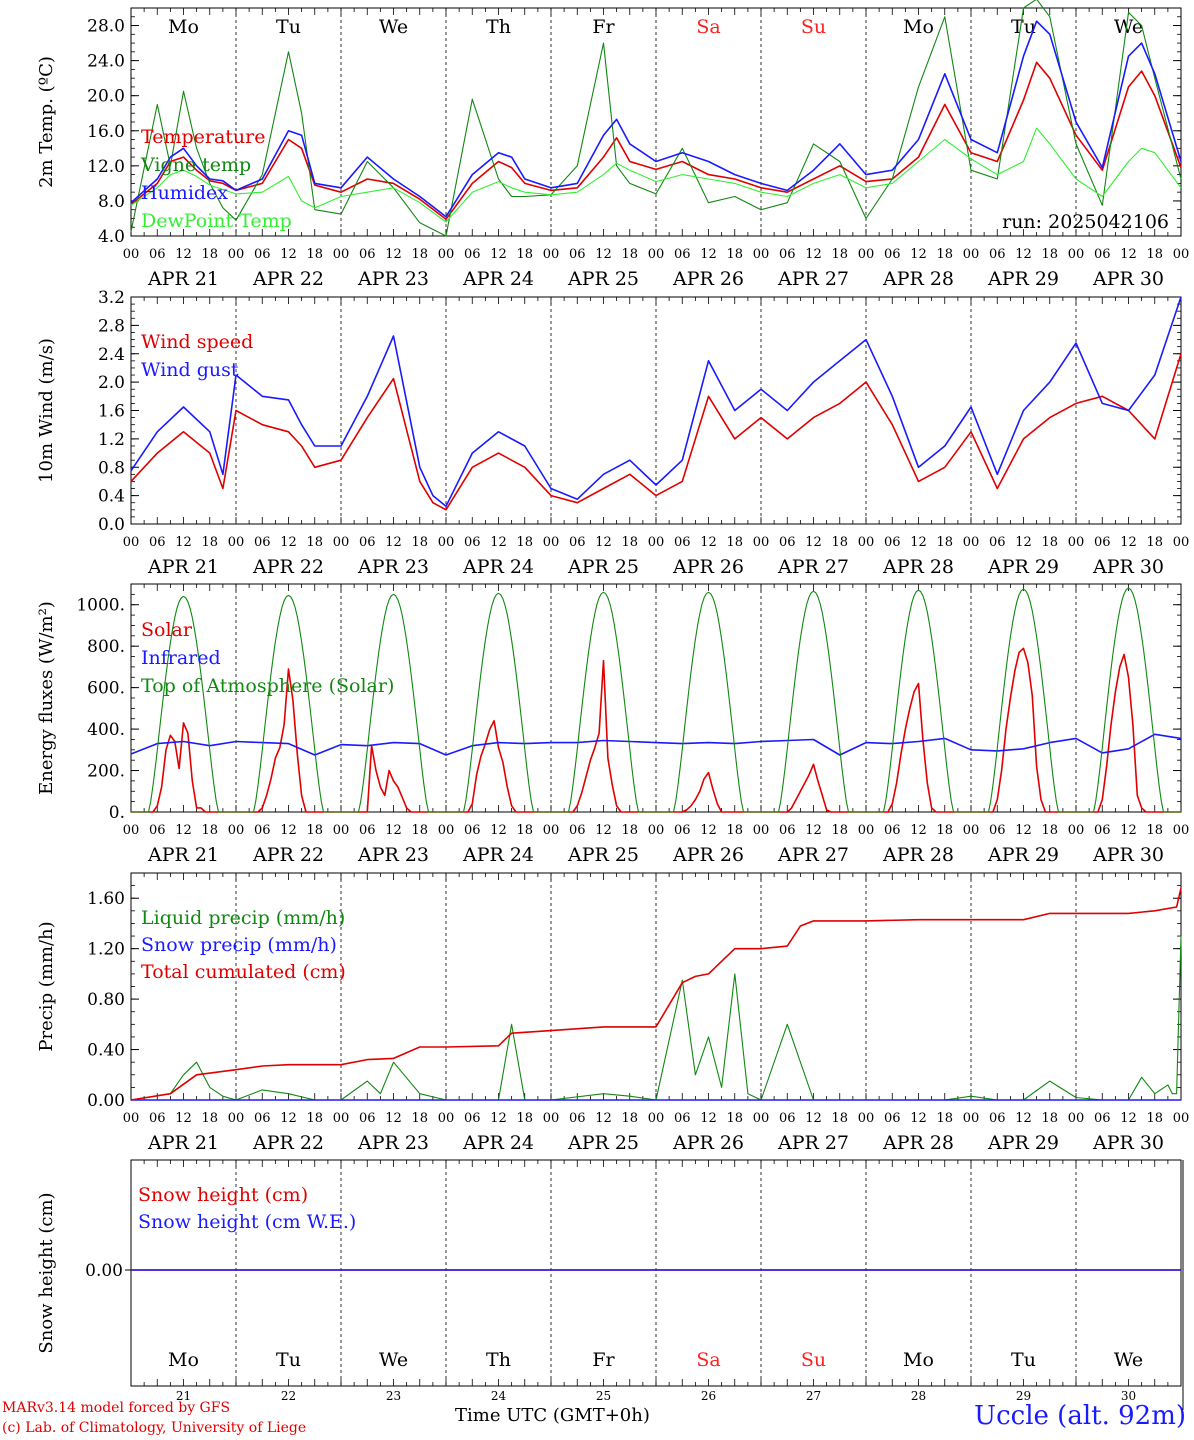 The width and height of the screenshot is (1194, 1440). Describe the element at coordinates (111, 237) in the screenshot. I see `temp-y-tick-label: 4.0` at that location.